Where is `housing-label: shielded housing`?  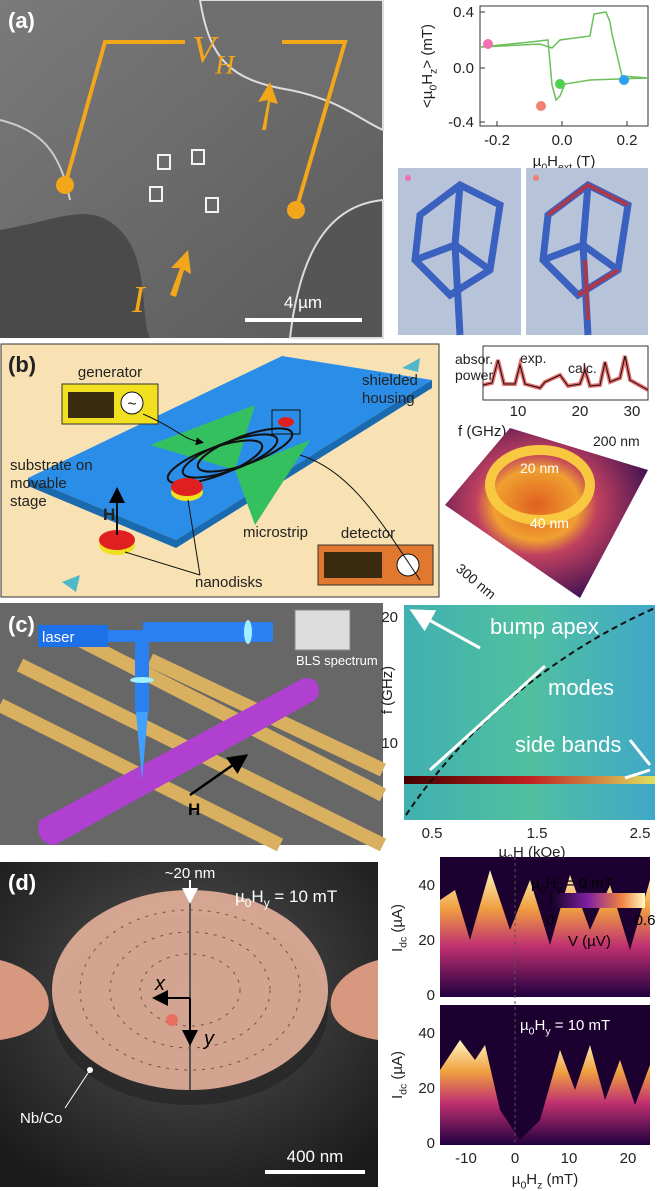 housing-label: shielded housing is located at coordinates (390, 389).